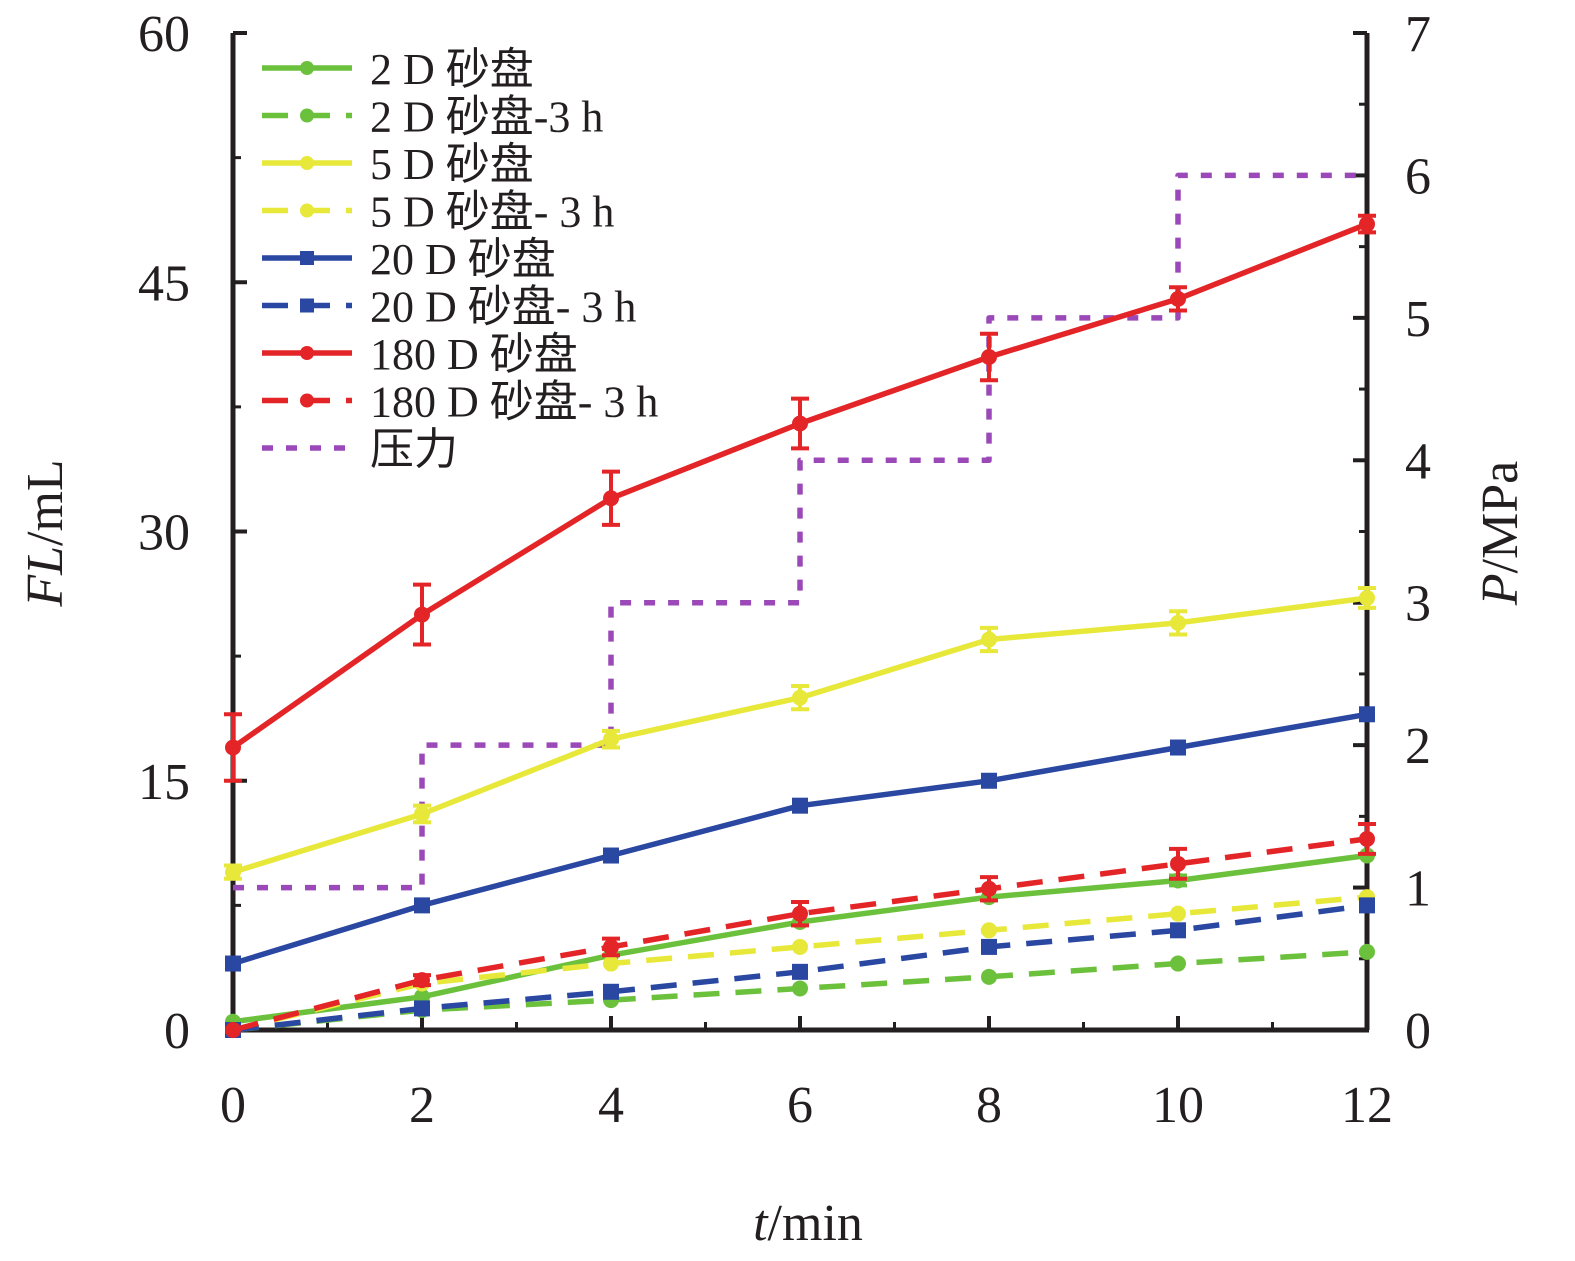  Describe the element at coordinates (1500, 589) in the screenshot. I see `right-y-axis-title-italic: P` at that location.